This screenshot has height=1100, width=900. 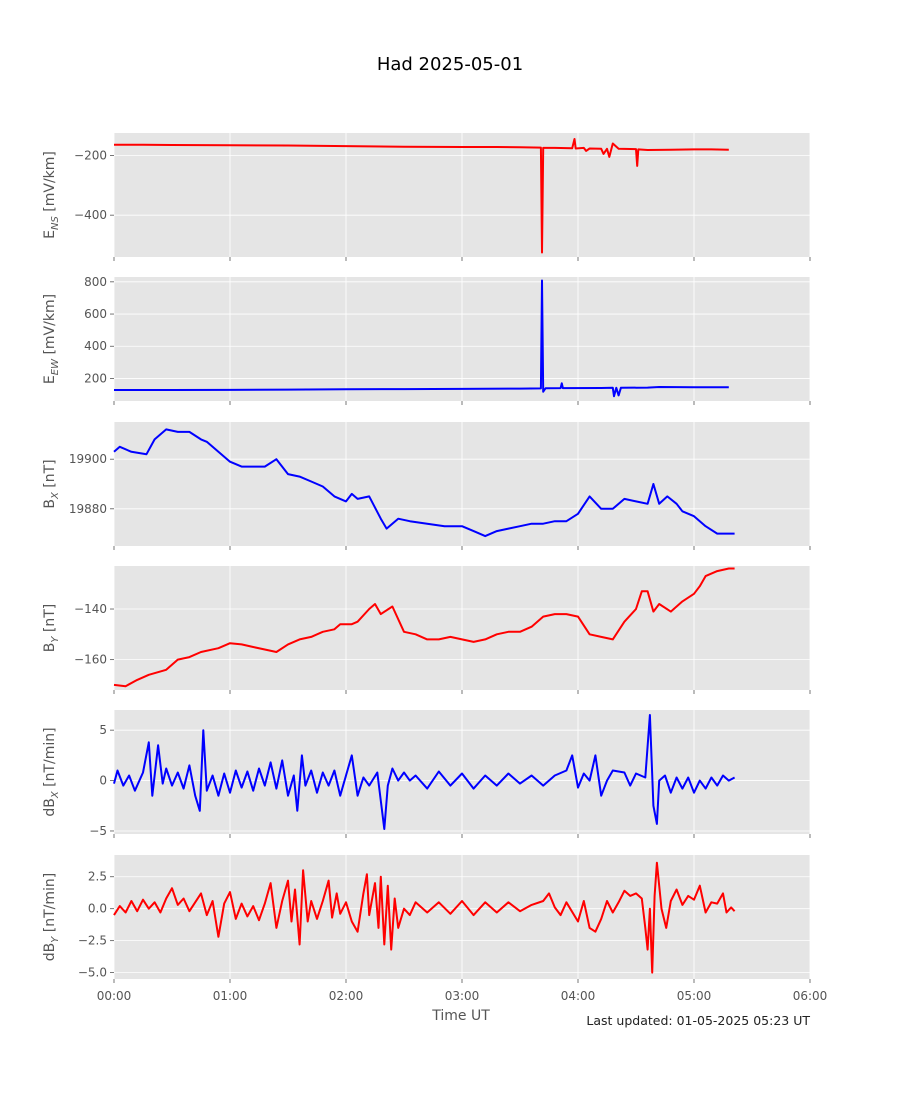 What do you see at coordinates (97, 877) in the screenshot?
I see `y-tick-label: 2.5` at bounding box center [97, 877].